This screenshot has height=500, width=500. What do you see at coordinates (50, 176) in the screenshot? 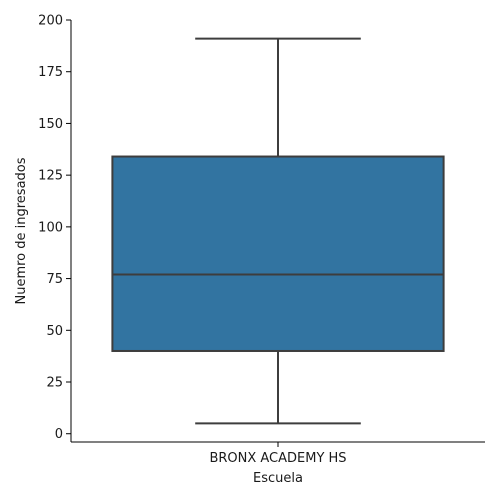
I see `y-tick-label: 125` at bounding box center [50, 176].